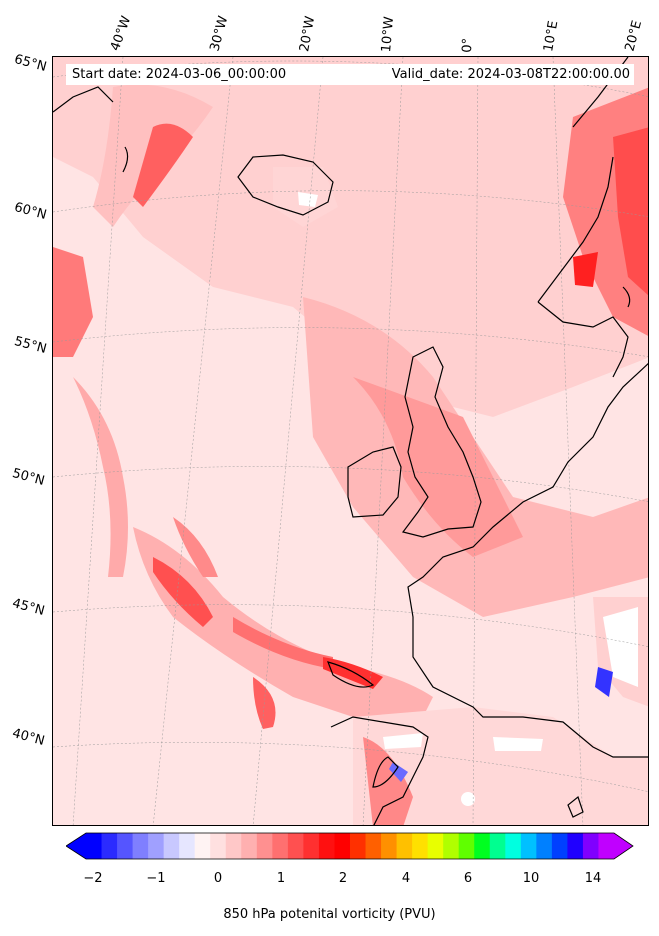  I want to click on colorbar-tick: 2, so click(343, 878).